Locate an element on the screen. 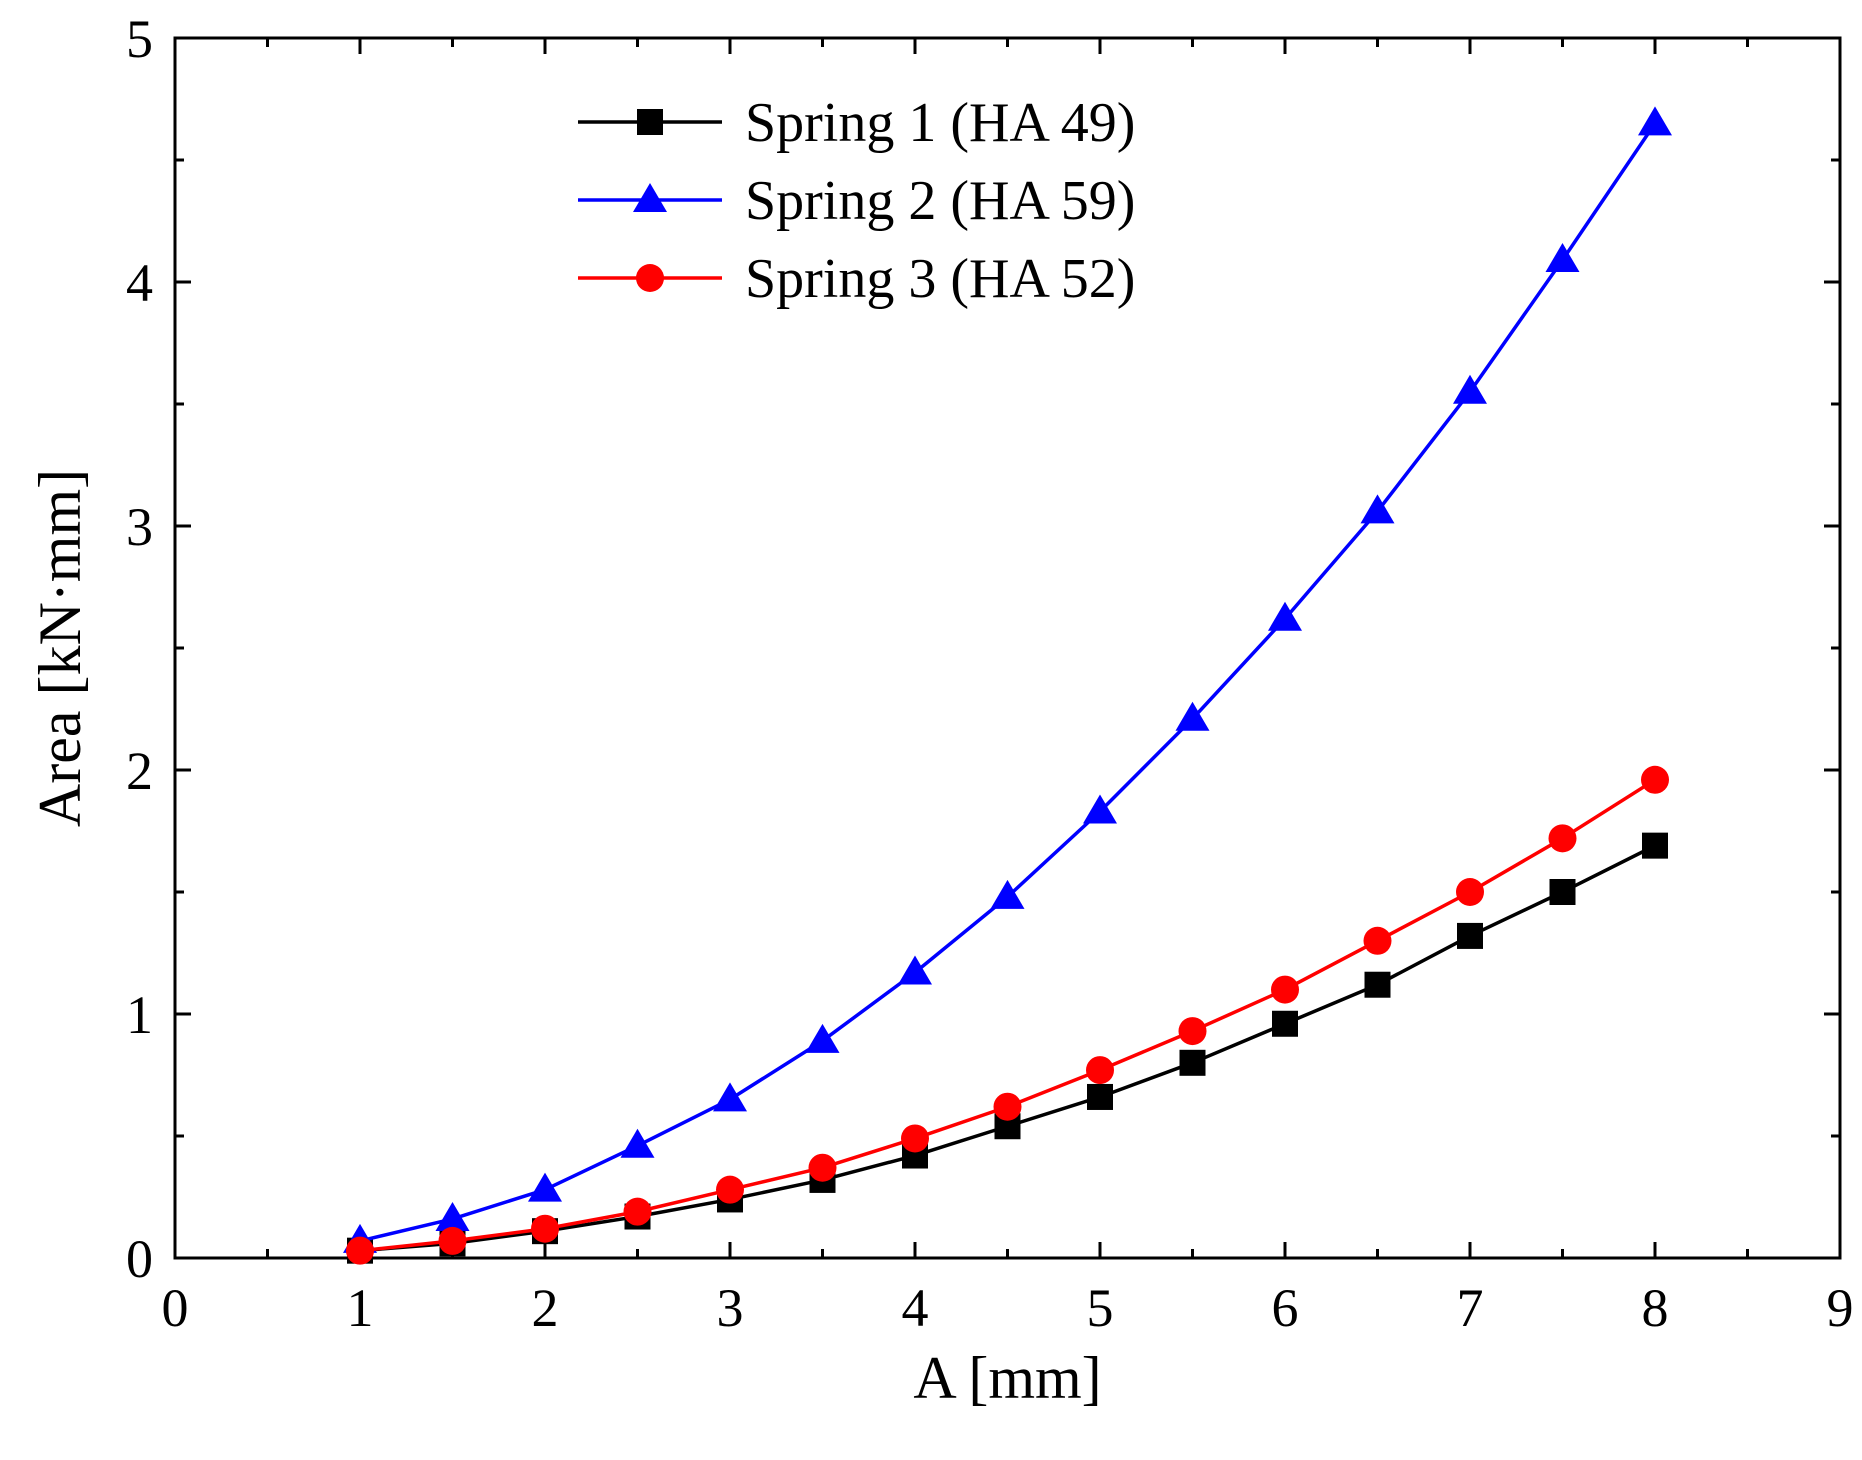  legend-item: Spring 3 (HA 52) is located at coordinates (856, 279).